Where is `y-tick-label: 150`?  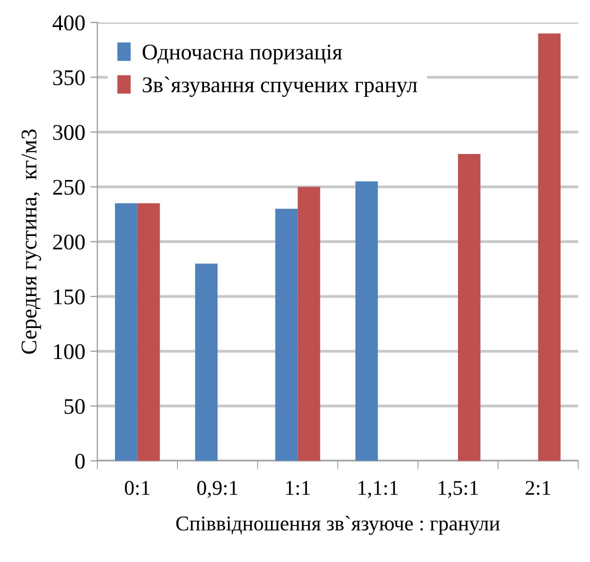
y-tick-label: 150 is located at coordinates (69, 296).